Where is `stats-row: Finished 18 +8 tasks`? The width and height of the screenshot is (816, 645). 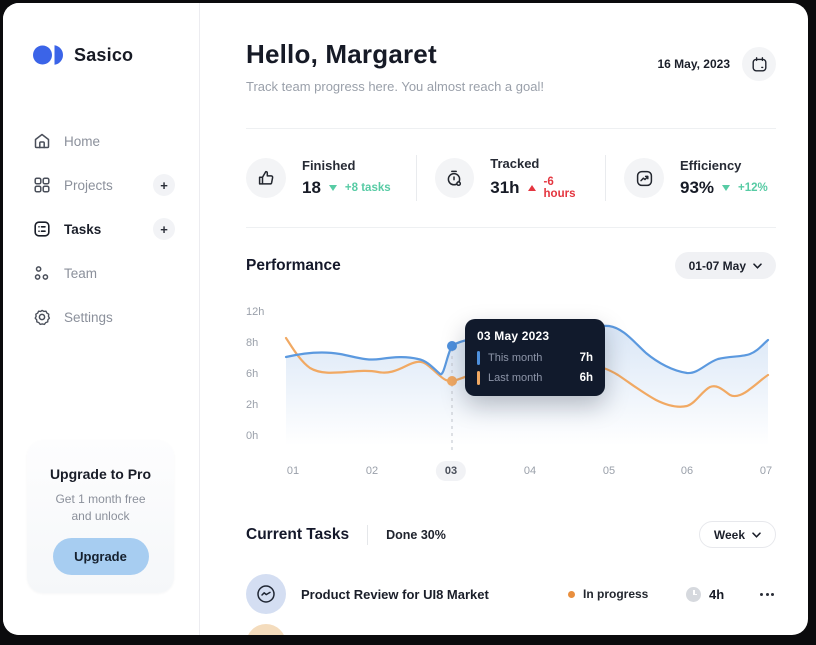
stats-row: Finished 18 +8 tasks is located at coordinates (511, 178).